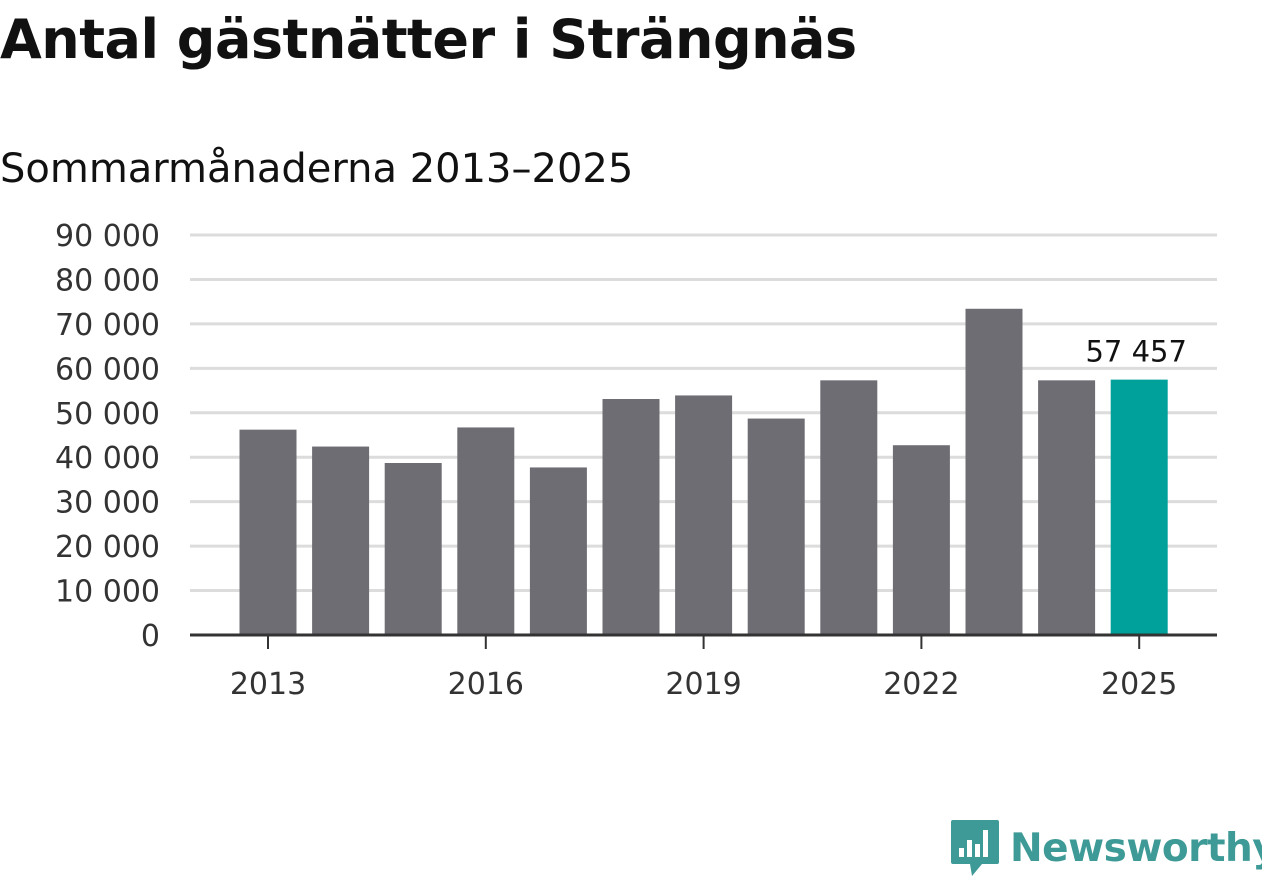 This screenshot has width=1262, height=879. What do you see at coordinates (107, 592) in the screenshot?
I see `y-tick-label: 10 000` at bounding box center [107, 592].